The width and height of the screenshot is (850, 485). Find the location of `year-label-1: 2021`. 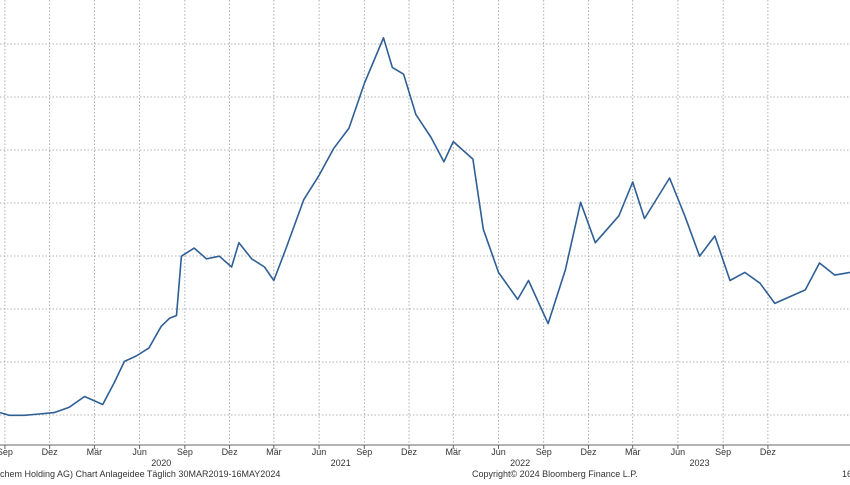

year-label-1: 2021 is located at coordinates (341, 463).